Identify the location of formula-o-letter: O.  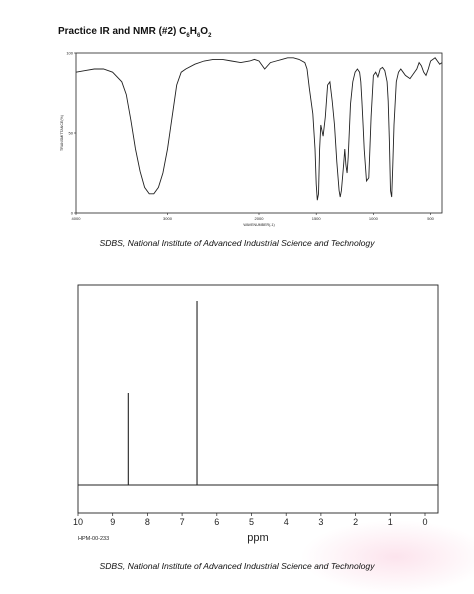
(204, 31).